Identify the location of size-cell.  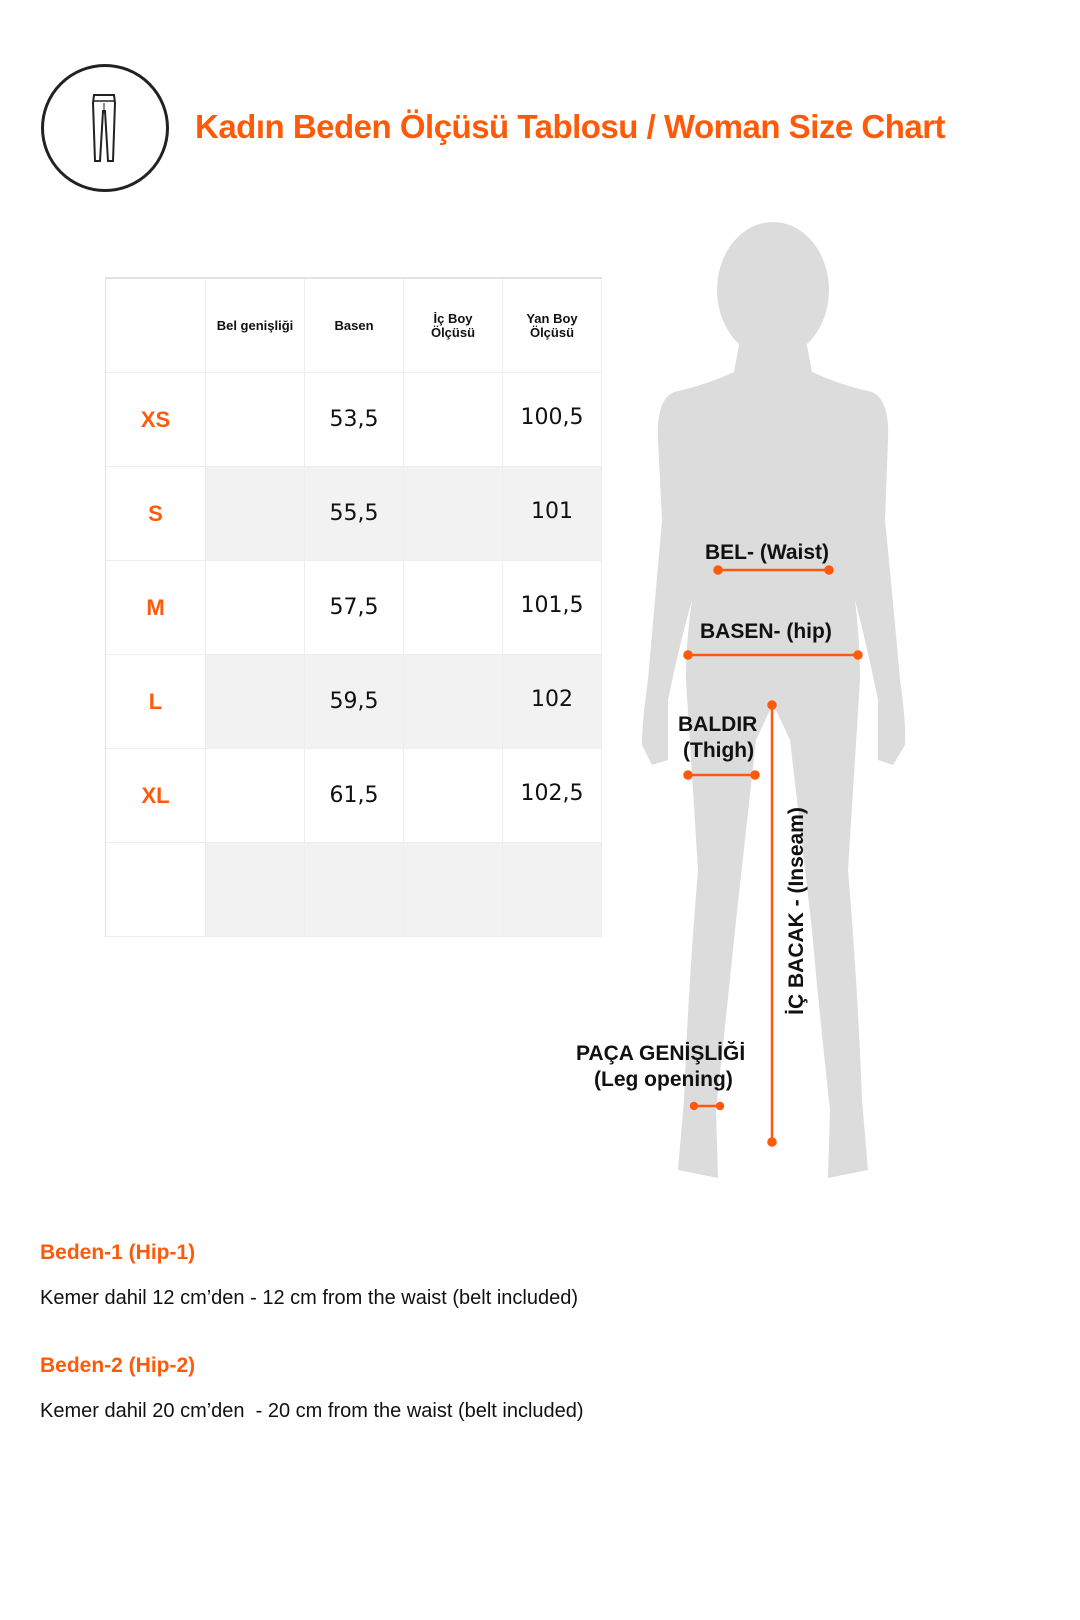
(156, 889).